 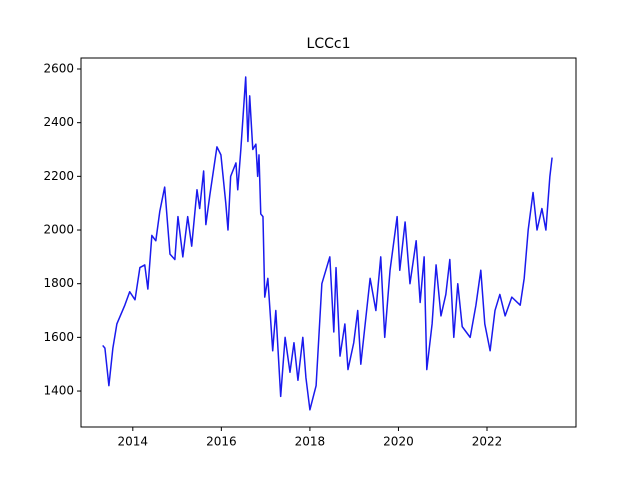 I want to click on y-tick-label: 2200, so click(x=58, y=176).